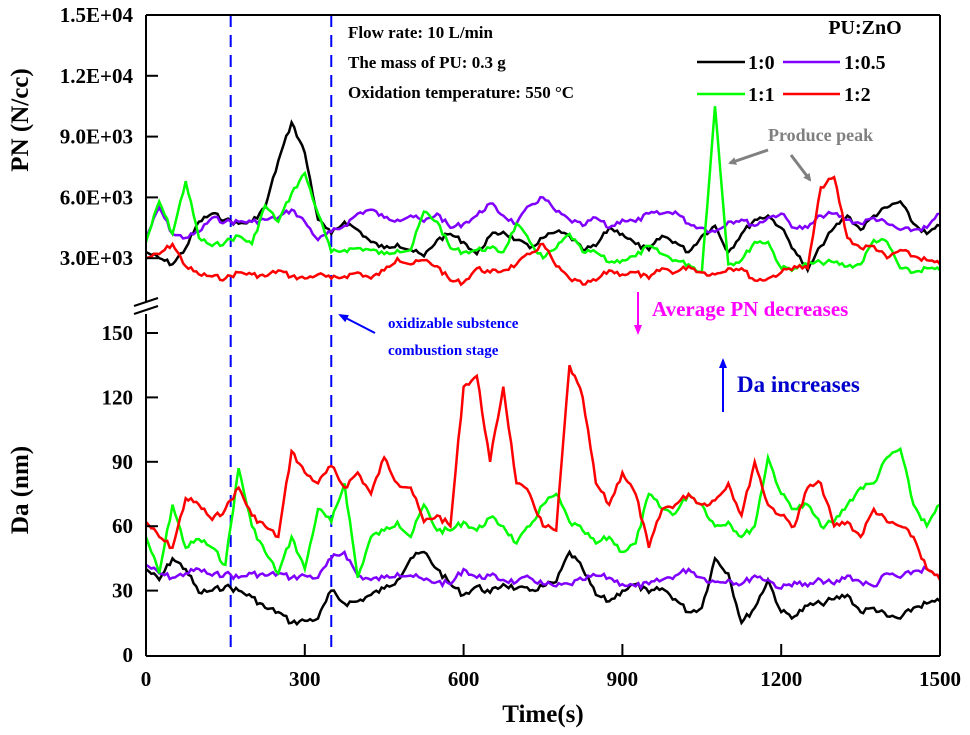  I want to click on y-axis-label-da: Da (nm), so click(20, 490).